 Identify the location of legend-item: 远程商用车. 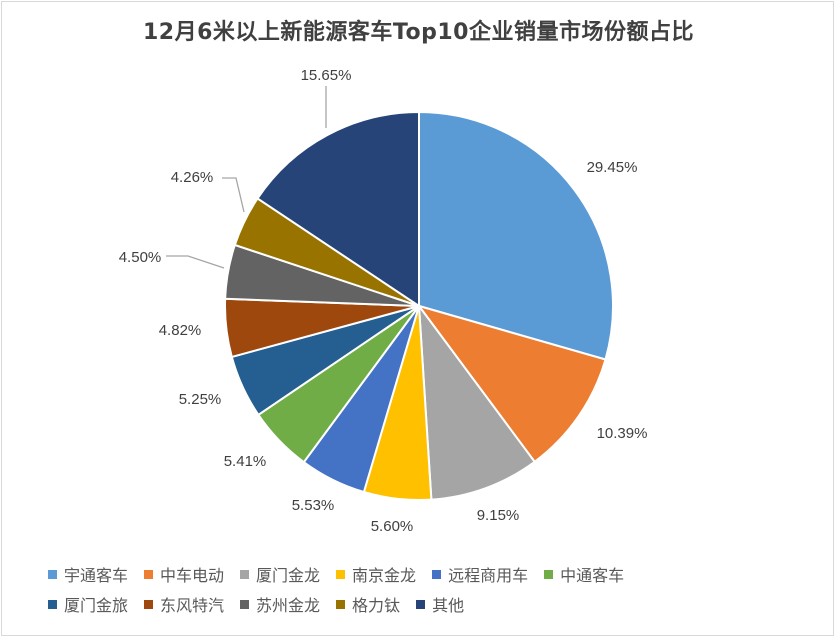
(480, 574).